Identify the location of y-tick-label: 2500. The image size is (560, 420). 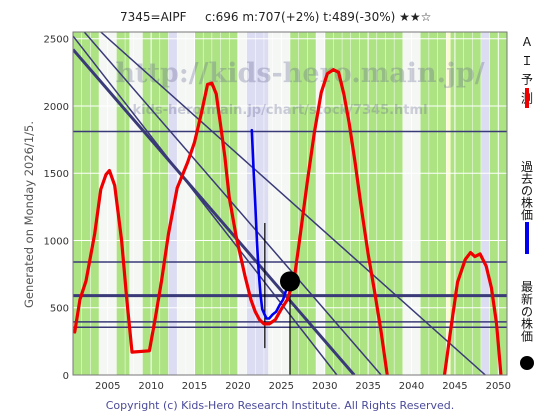
(56, 40).